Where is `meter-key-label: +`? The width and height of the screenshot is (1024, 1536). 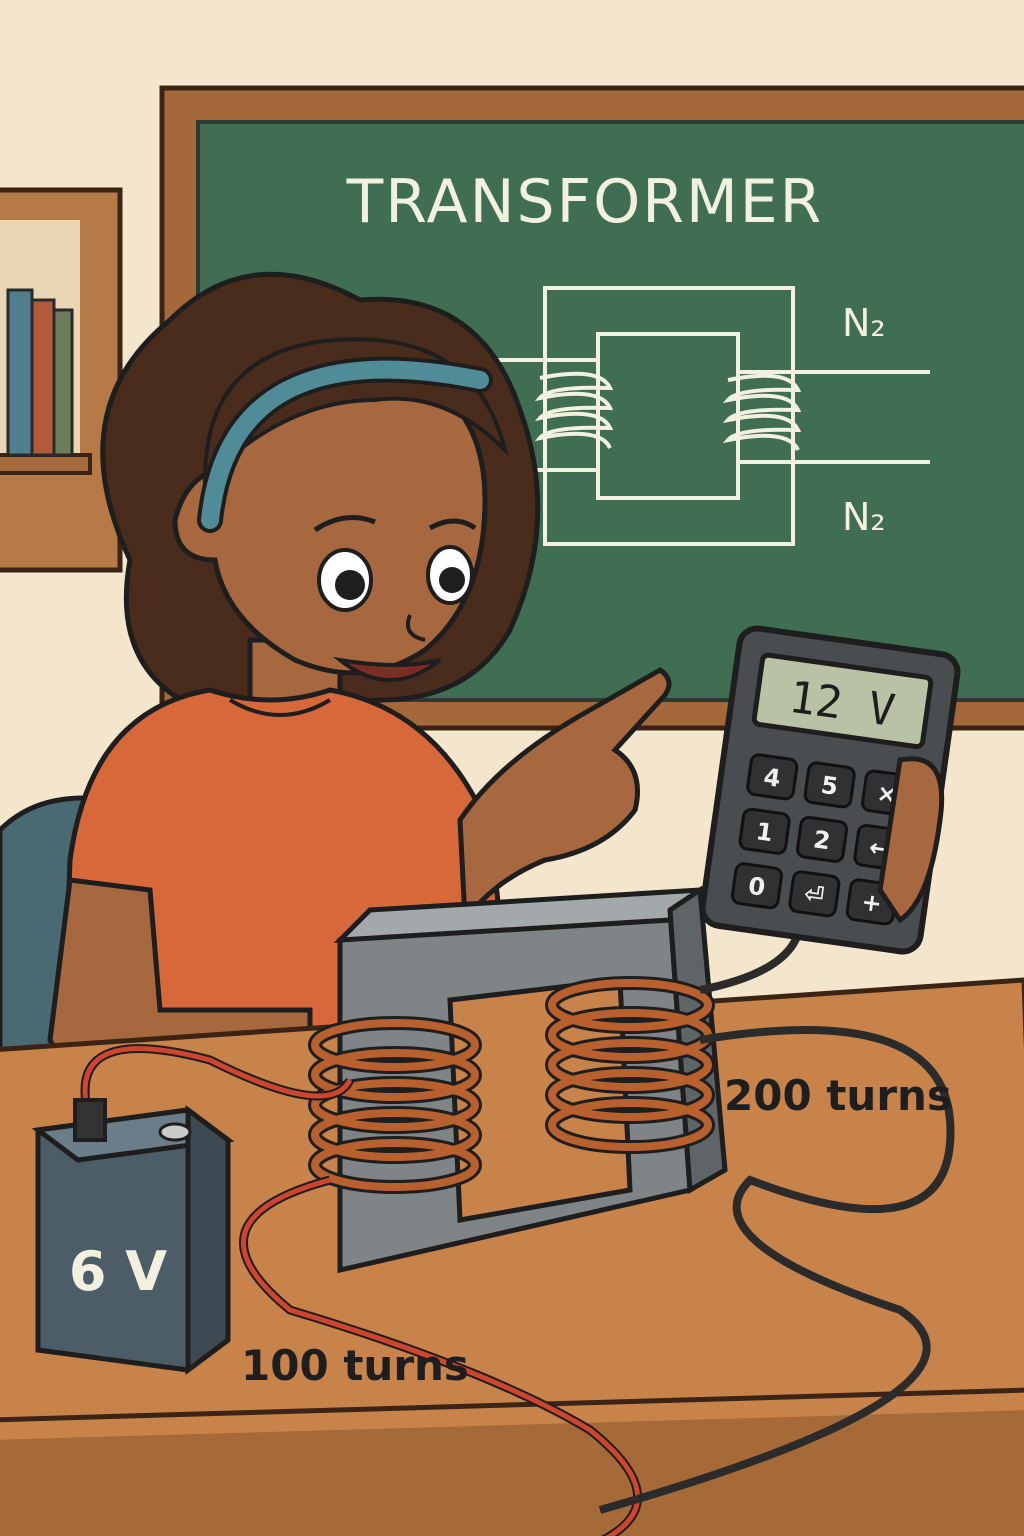
meter-key-label: + is located at coordinates (872, 903).